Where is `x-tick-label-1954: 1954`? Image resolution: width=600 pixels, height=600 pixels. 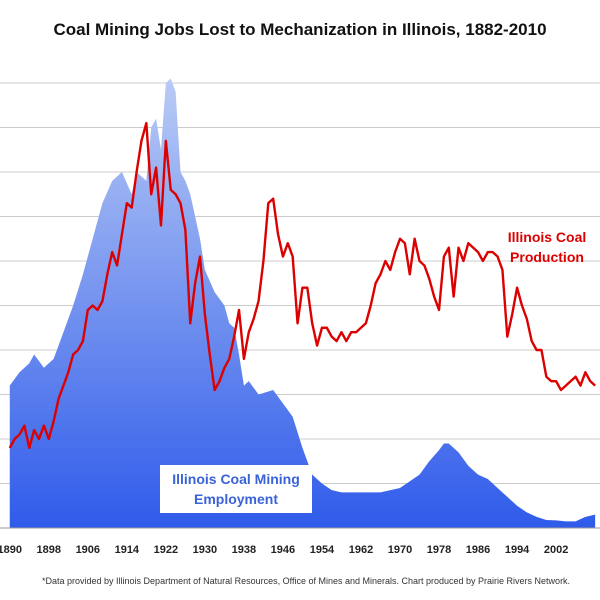
x-tick-label-1954: 1954 is located at coordinates (322, 550).